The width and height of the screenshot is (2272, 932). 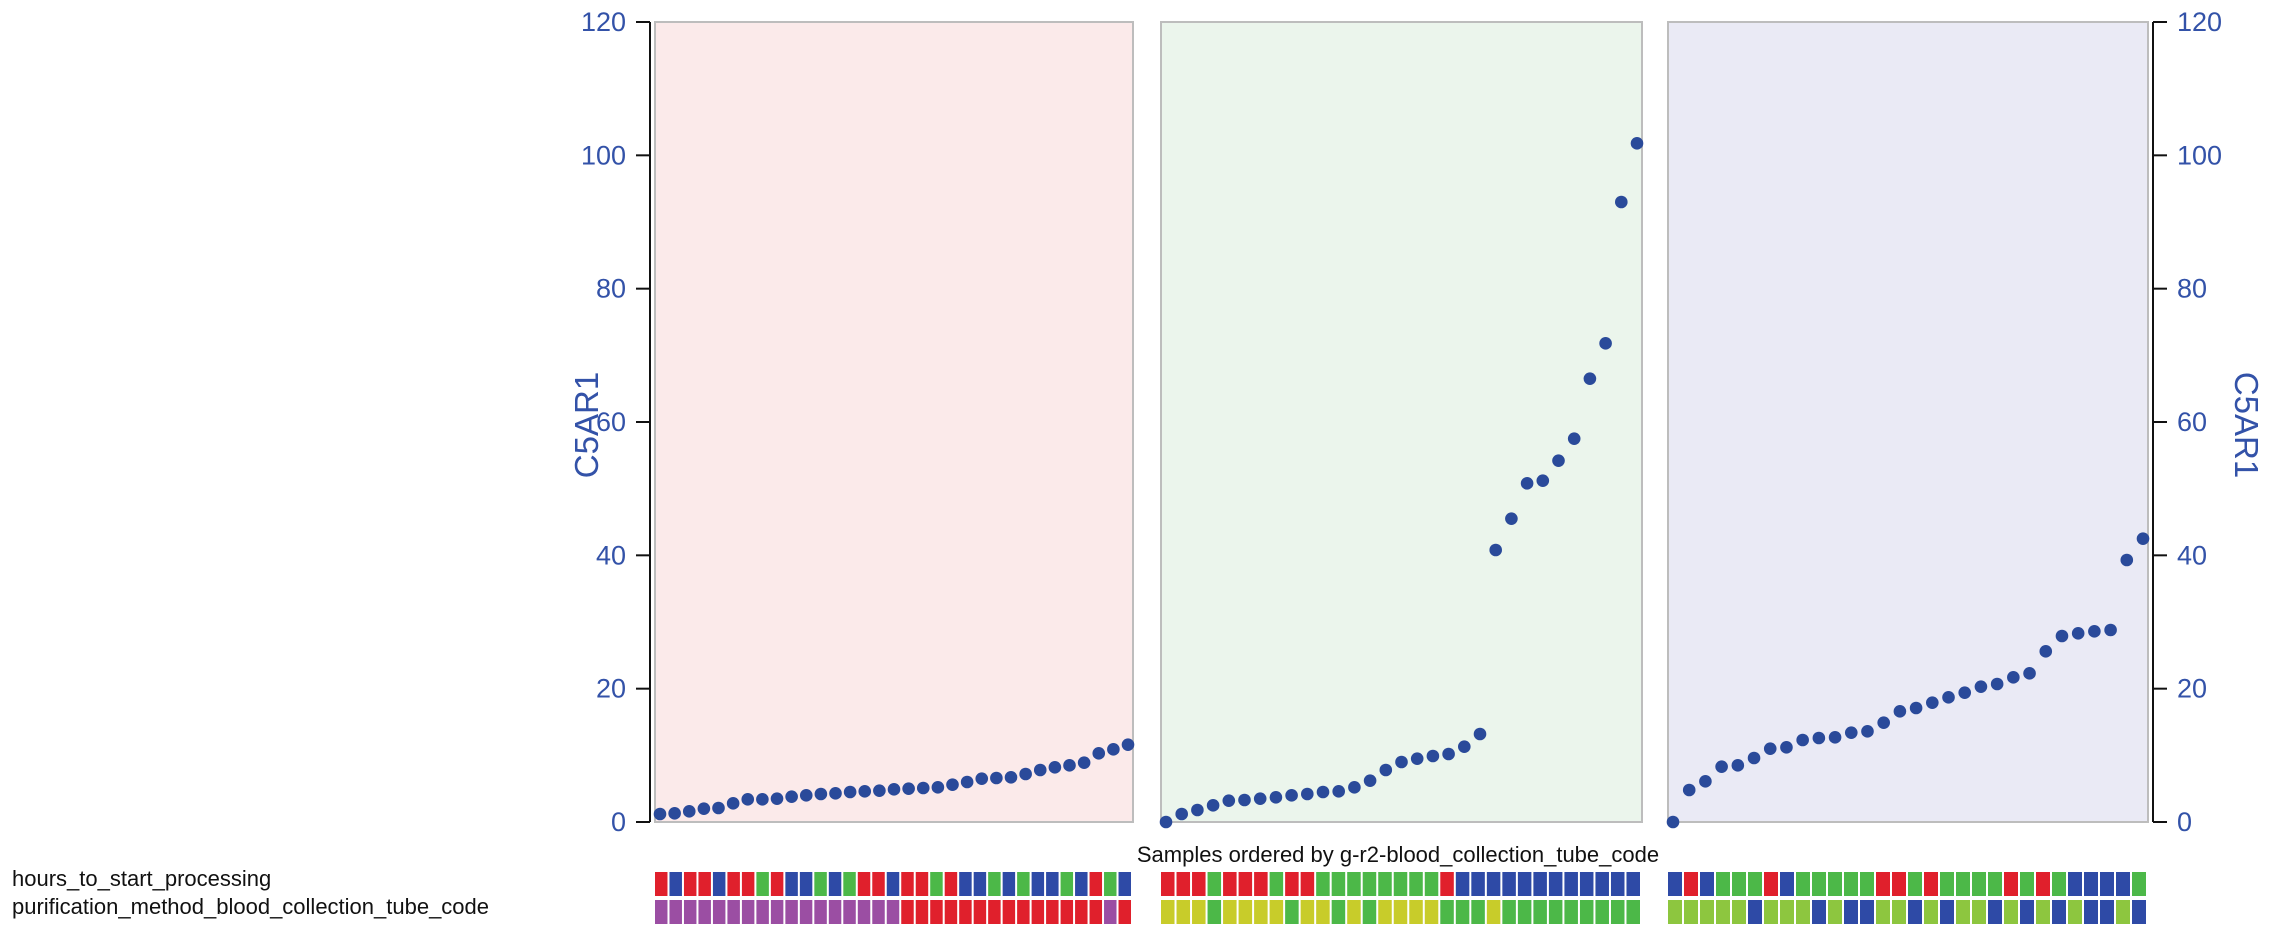 I want to click on tracks-layer, so click(x=1400, y=898).